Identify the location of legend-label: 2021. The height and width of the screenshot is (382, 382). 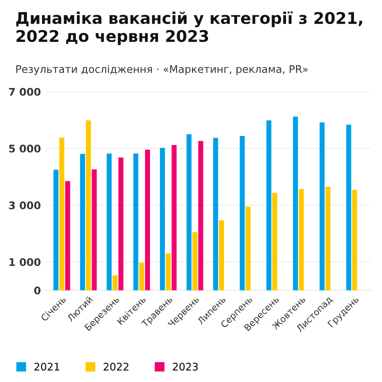
(47, 366).